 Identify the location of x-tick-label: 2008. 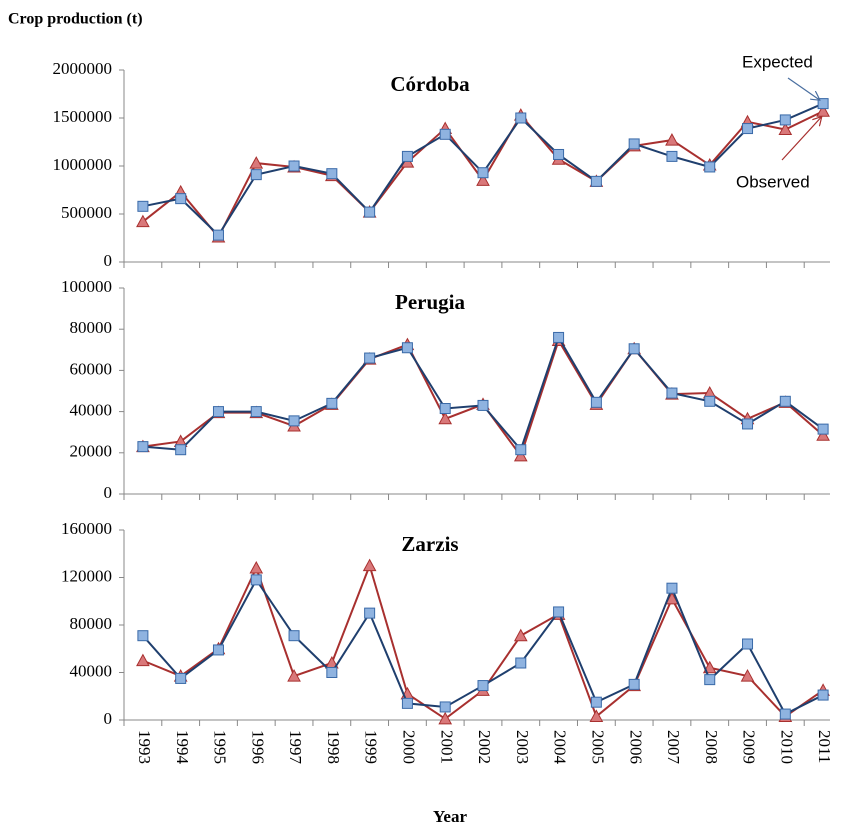
(711, 747).